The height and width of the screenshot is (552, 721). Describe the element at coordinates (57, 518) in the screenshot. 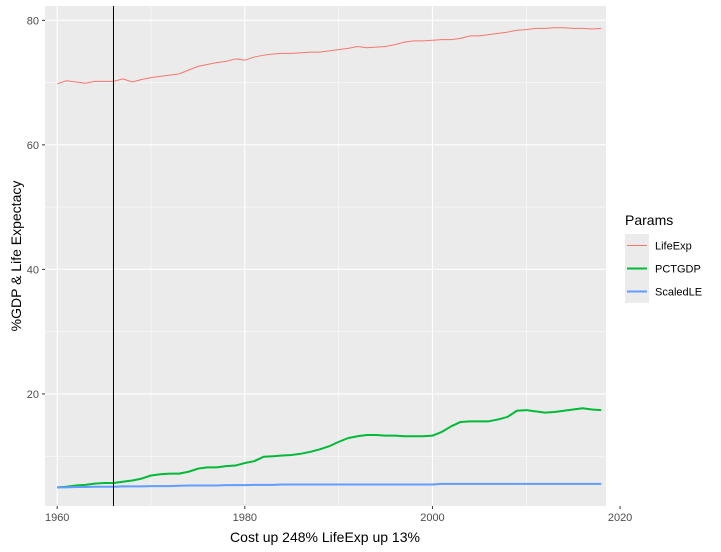

I see `x-tick-label: 1960` at that location.